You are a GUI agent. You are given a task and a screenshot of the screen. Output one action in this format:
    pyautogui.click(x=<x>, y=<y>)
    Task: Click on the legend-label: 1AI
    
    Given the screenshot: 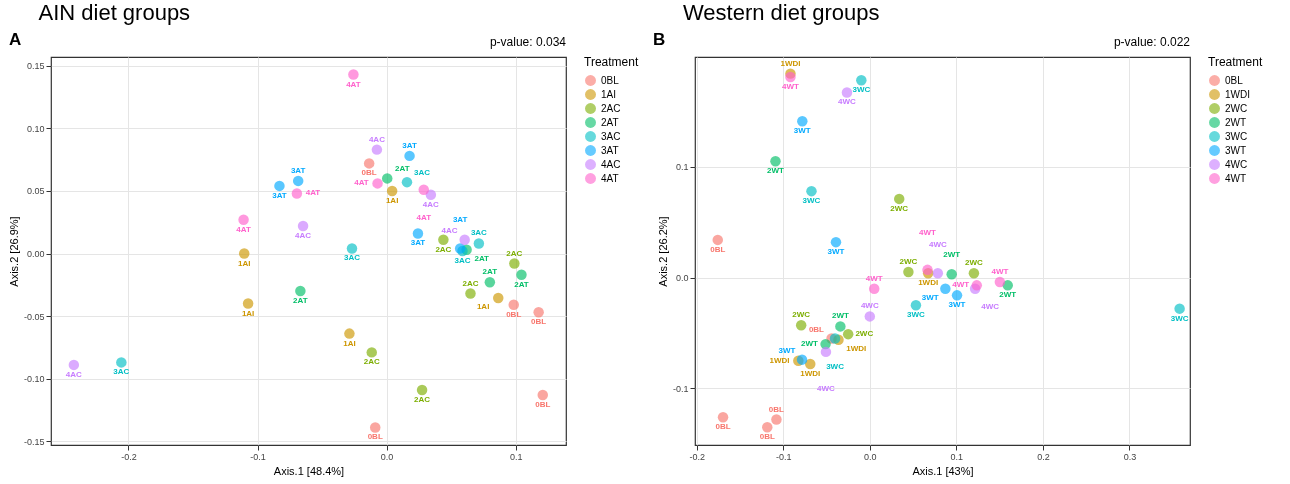 What is the action you would take?
    pyautogui.click(x=609, y=94)
    